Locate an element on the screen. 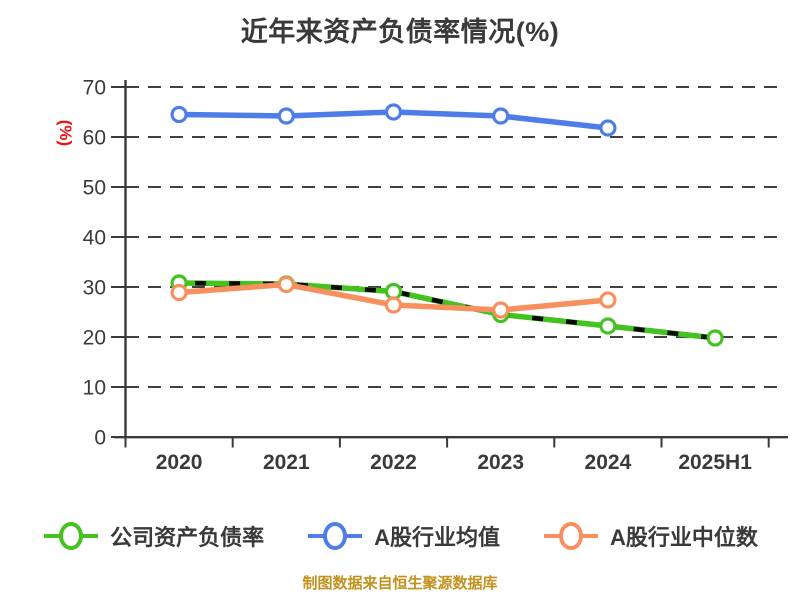  y-tick-label: 0 is located at coordinates (100, 438).